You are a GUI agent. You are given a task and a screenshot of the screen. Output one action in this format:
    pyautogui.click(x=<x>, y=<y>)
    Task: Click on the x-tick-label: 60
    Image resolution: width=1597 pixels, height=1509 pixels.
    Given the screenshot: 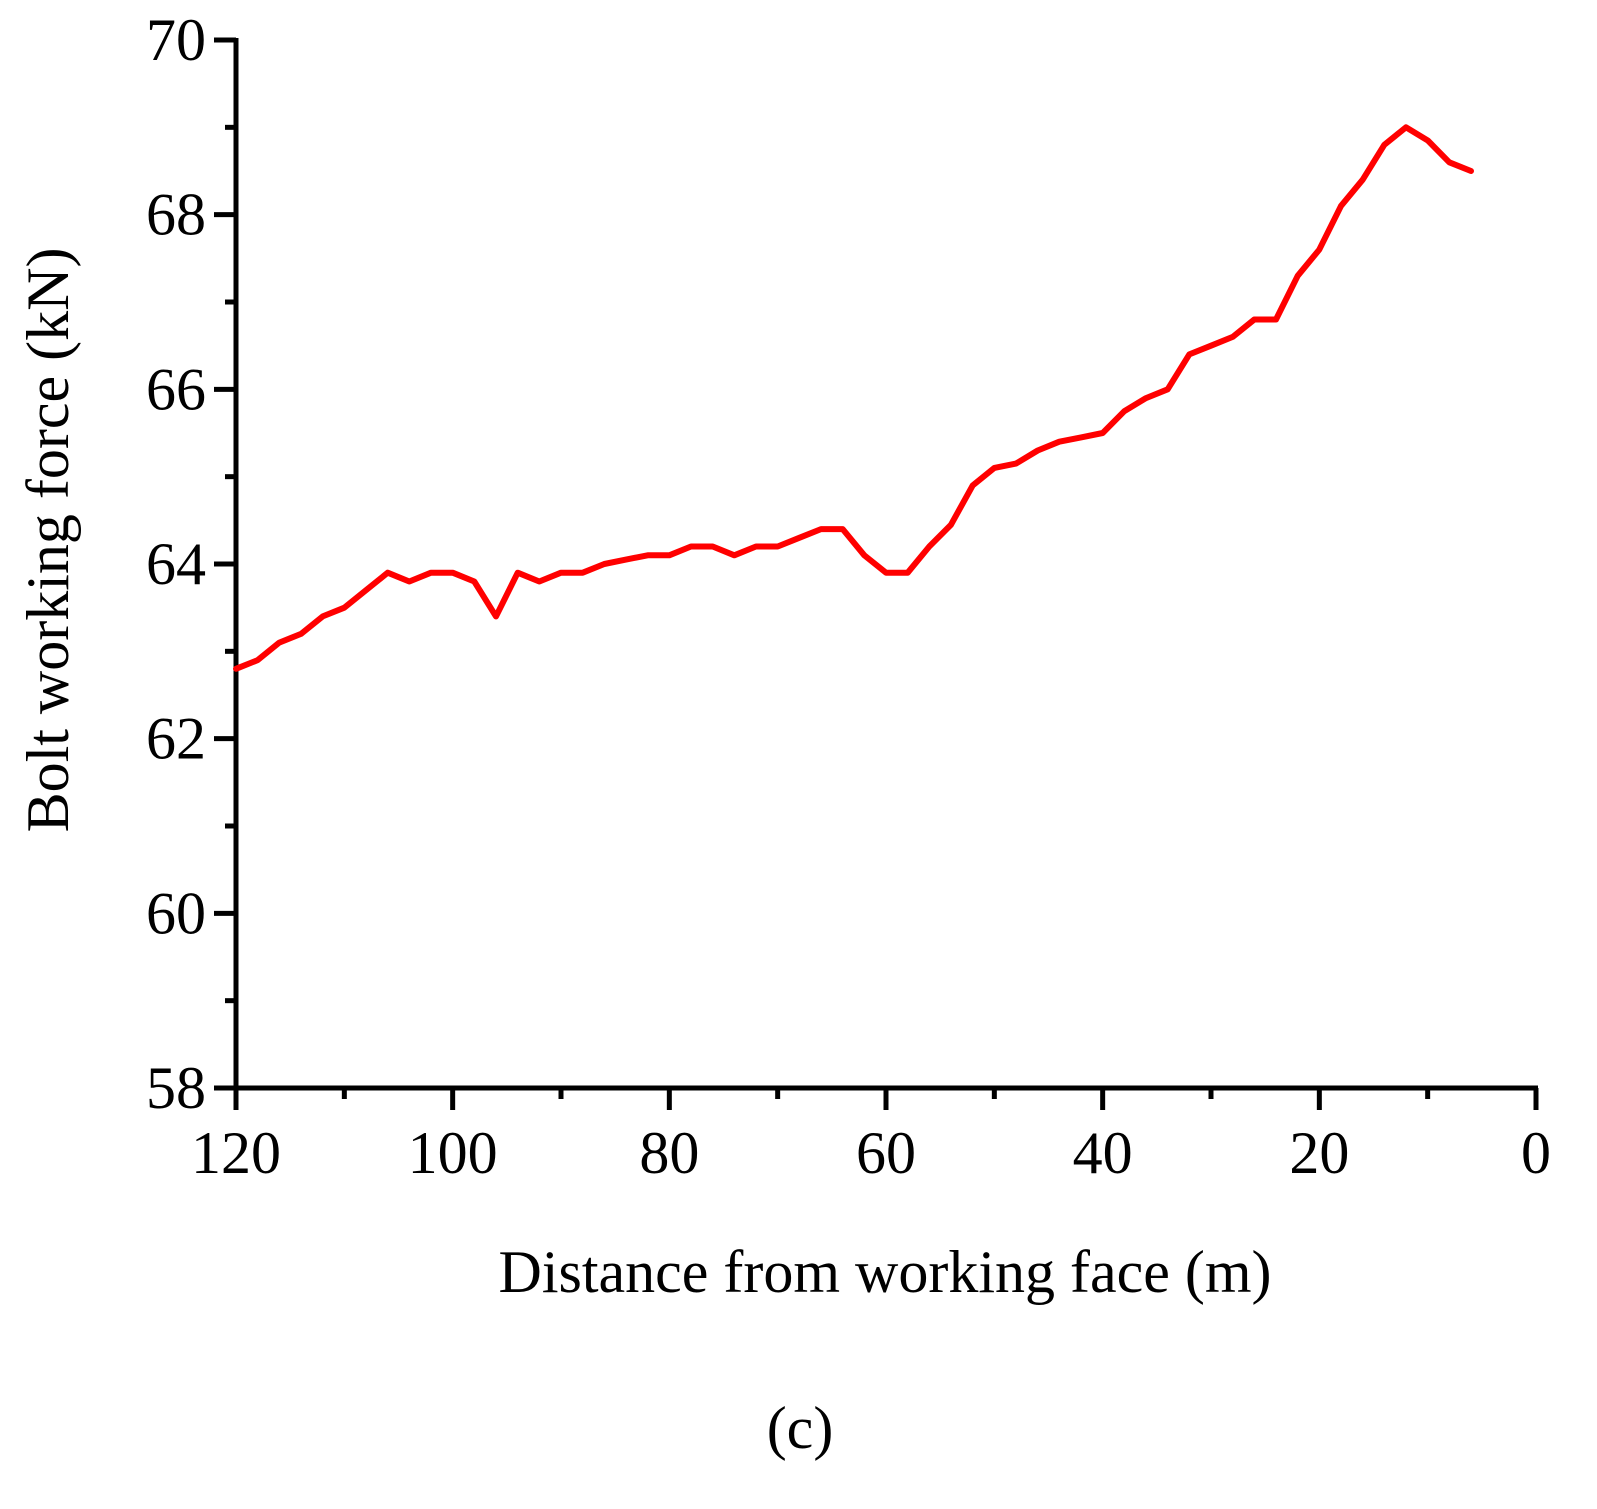 What is the action you would take?
    pyautogui.click(x=886, y=1153)
    